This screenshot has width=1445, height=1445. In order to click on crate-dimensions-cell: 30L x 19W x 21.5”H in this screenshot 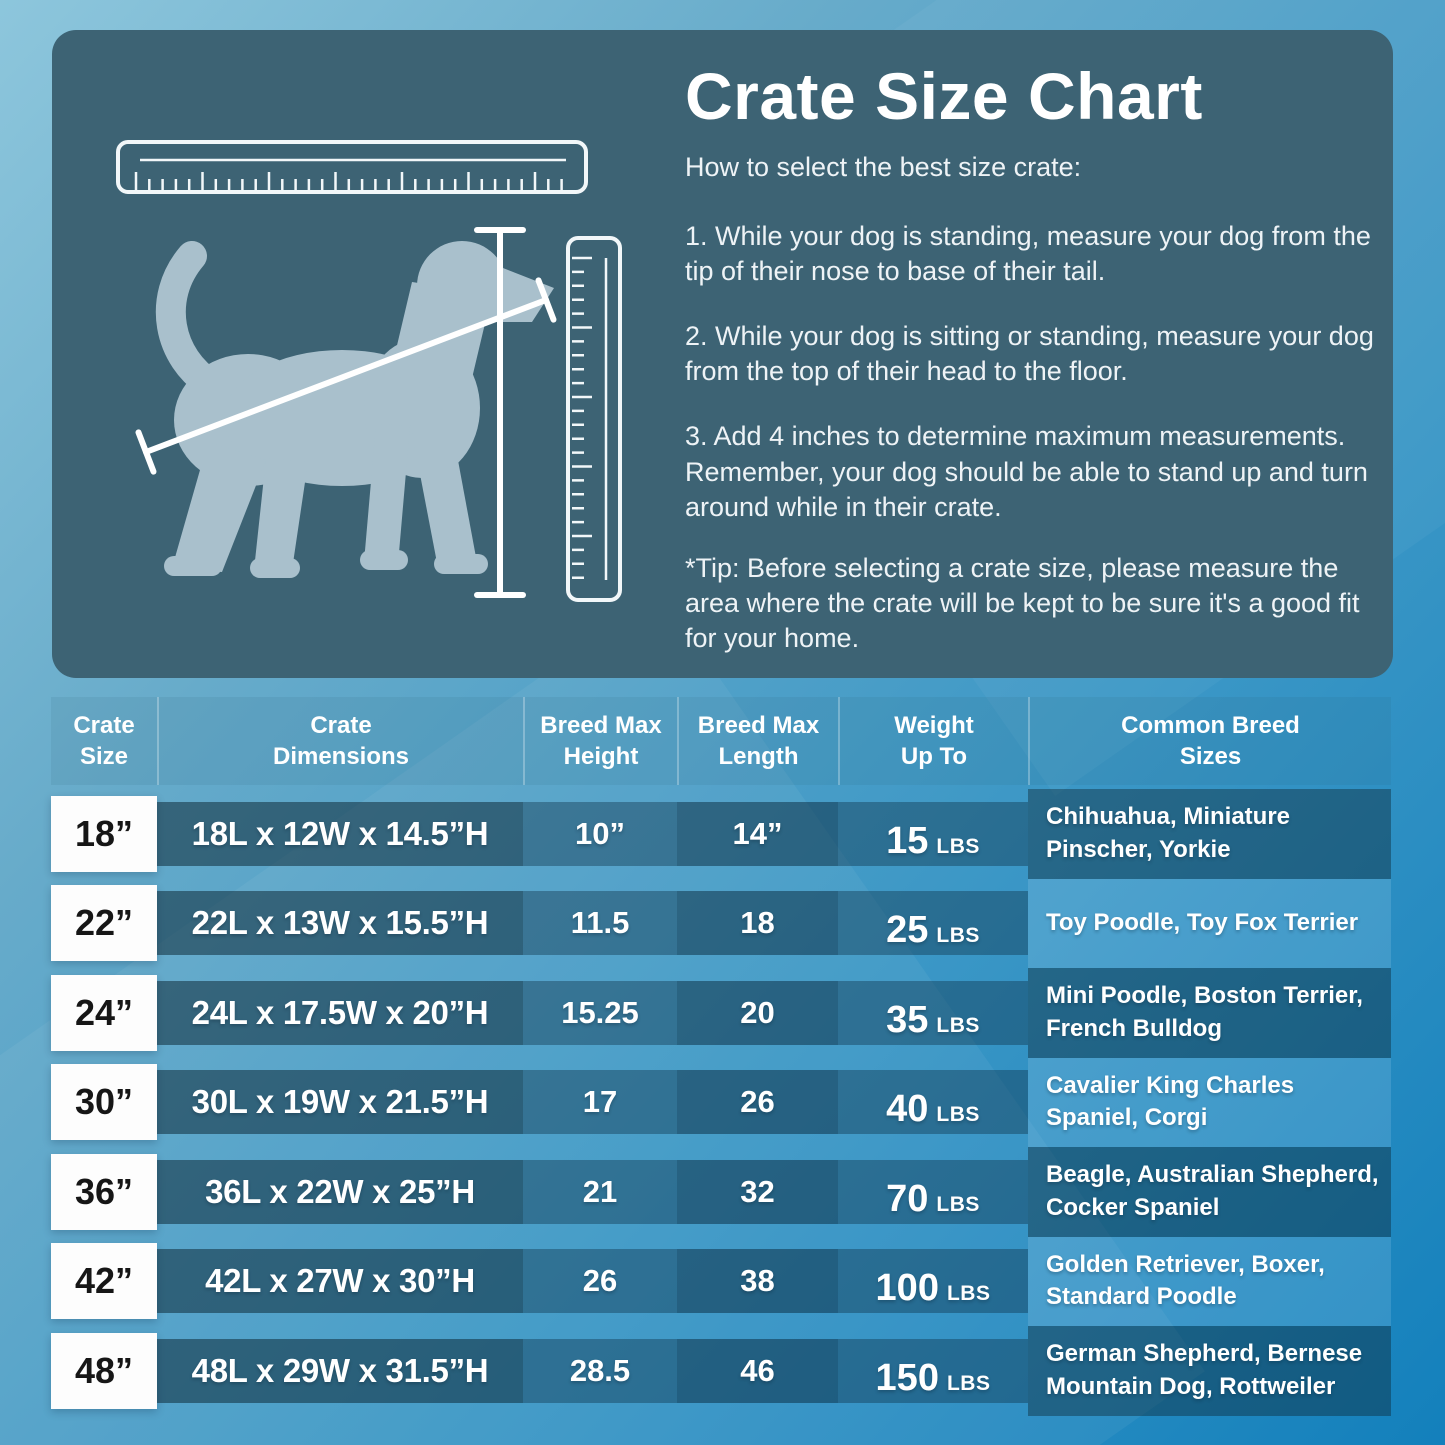, I will do `click(340, 1102)`.